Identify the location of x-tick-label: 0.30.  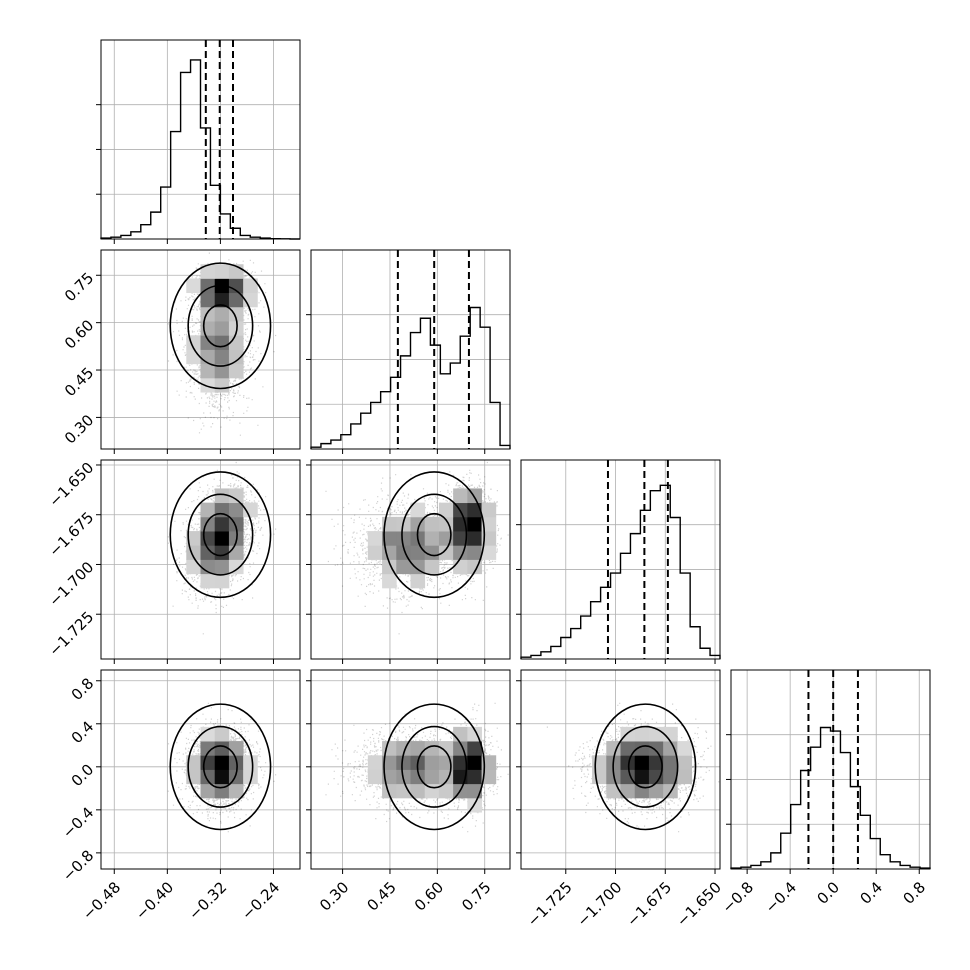
(334, 896).